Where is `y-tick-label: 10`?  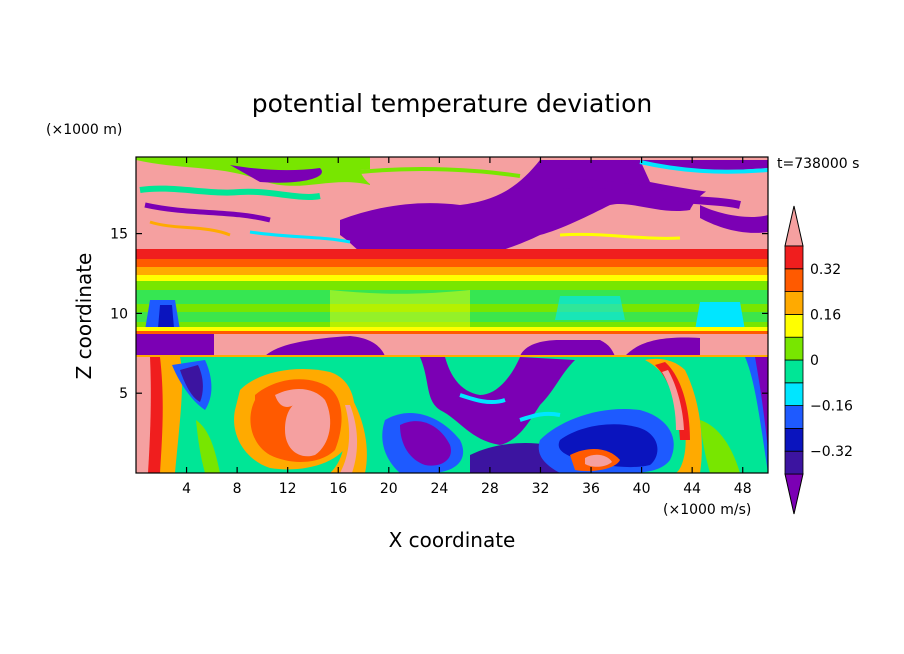
y-tick-label: 10 is located at coordinates (119, 314).